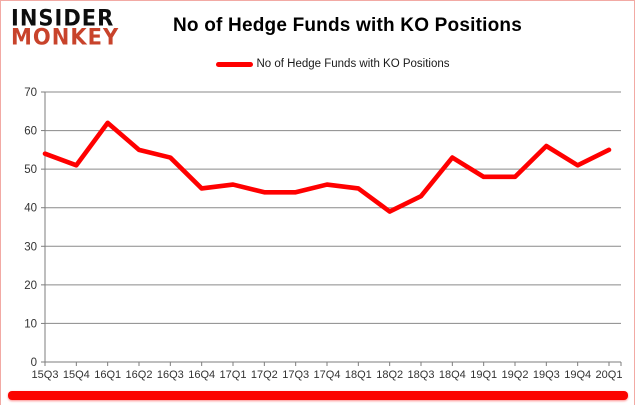 Image resolution: width=635 pixels, height=405 pixels. I want to click on y-tick-label: 20, so click(30, 286).